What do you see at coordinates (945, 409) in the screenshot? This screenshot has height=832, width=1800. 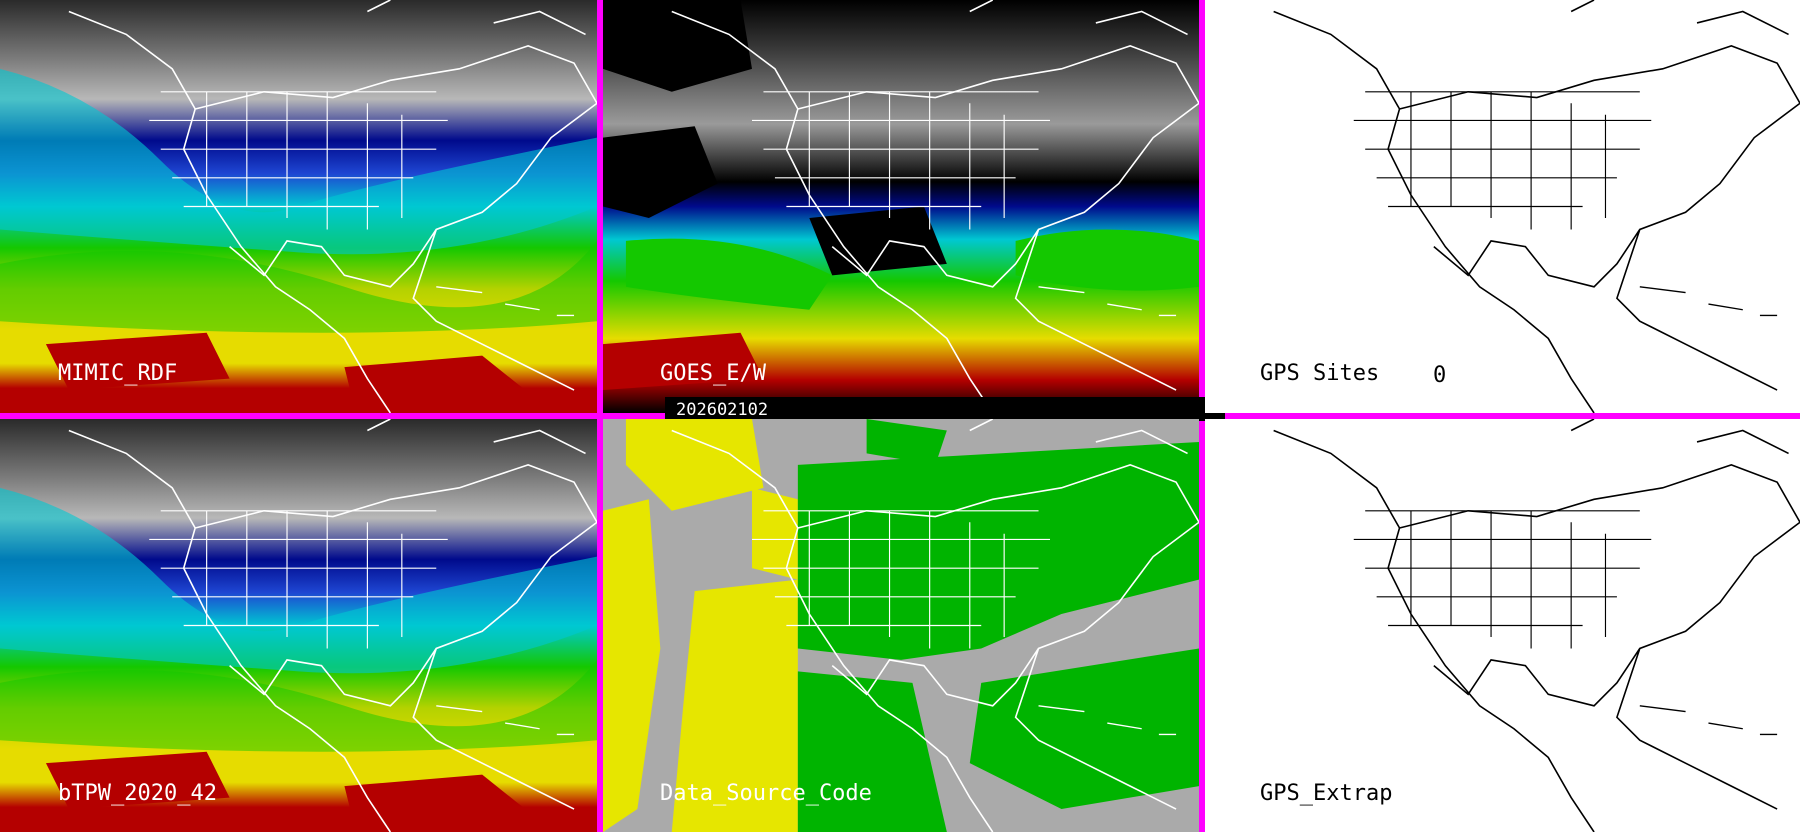 I see `timestamp-bar: 202602102` at bounding box center [945, 409].